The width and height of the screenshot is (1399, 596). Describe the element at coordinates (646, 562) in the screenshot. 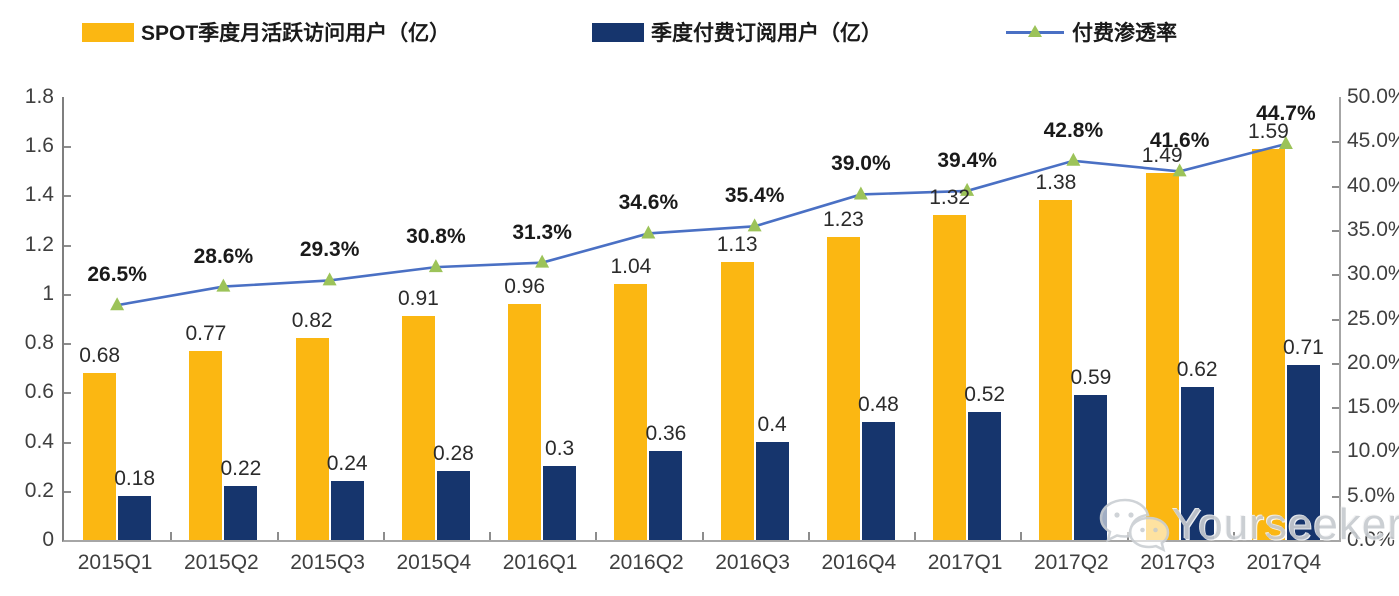

I see `x-axis-label: 2016Q2` at that location.